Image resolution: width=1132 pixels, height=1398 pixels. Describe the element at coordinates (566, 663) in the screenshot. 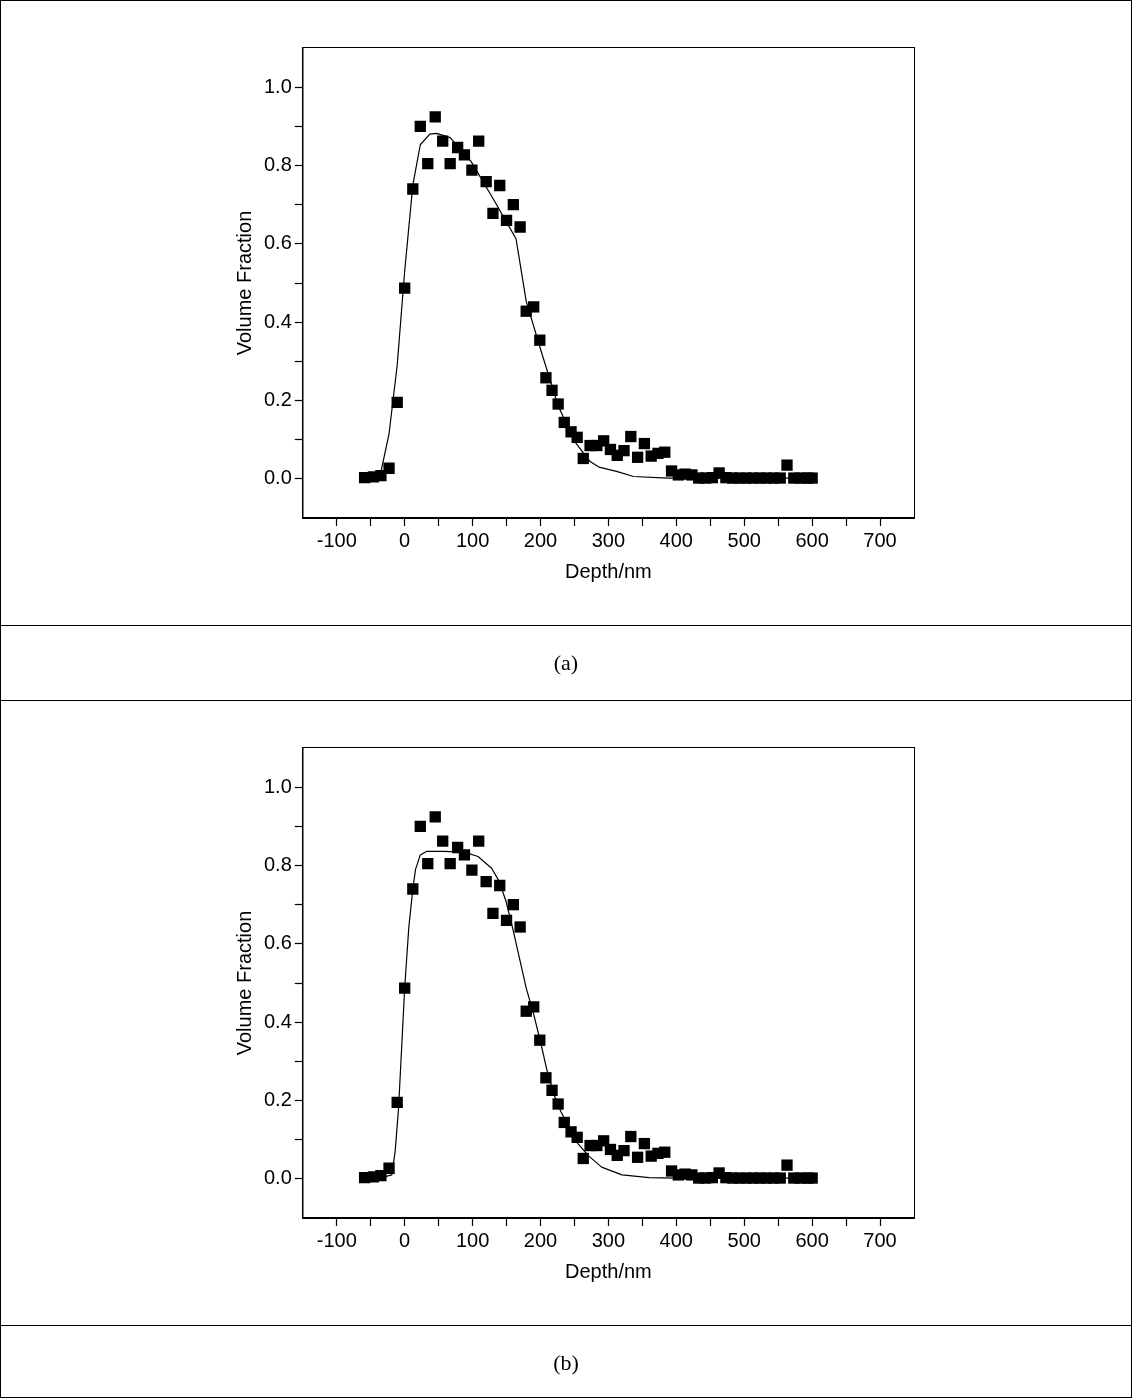

I see `text: (a)` at that location.